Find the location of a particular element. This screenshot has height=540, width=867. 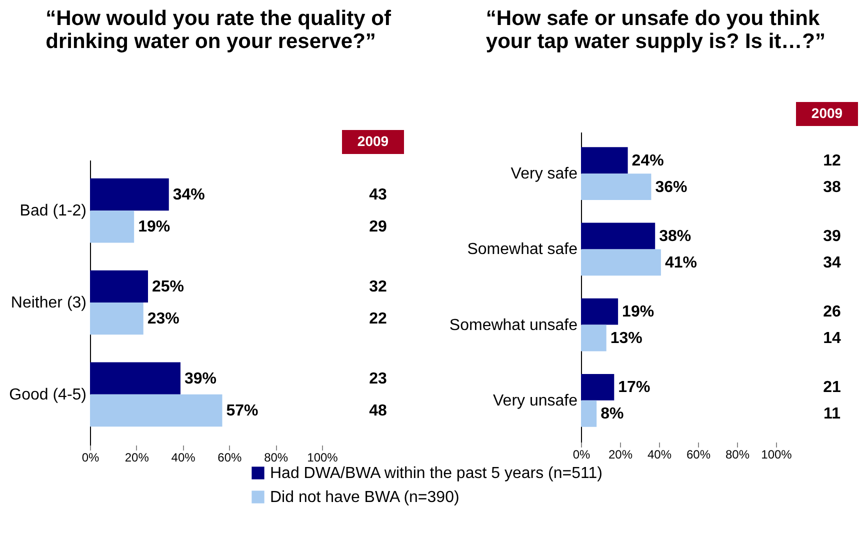

data-label: 8% is located at coordinates (612, 414).